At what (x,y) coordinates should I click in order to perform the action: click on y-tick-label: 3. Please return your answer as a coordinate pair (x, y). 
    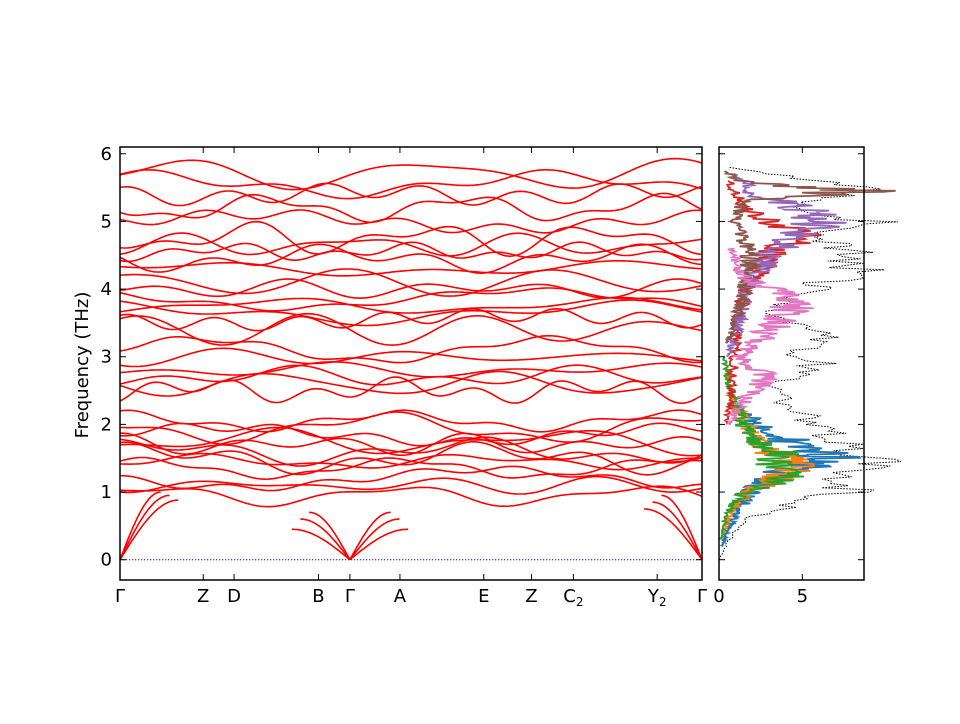
    Looking at the image, I should click on (106, 357).